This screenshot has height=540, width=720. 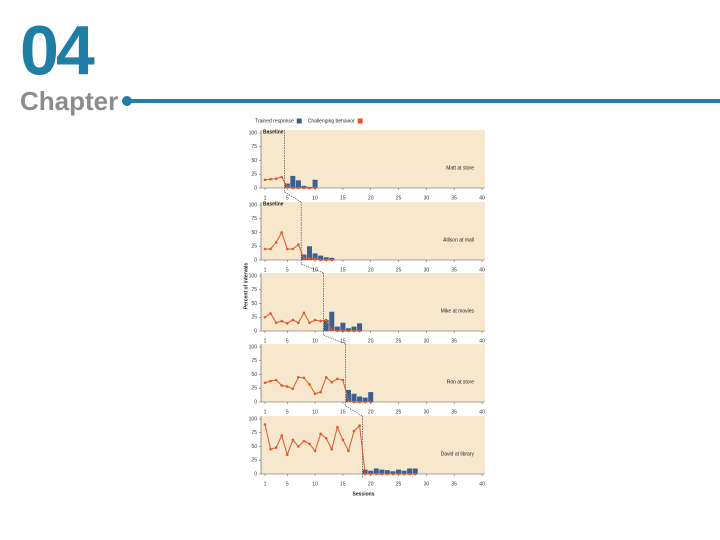 What do you see at coordinates (354, 411) in the screenshot?
I see `phase-connector` at bounding box center [354, 411].